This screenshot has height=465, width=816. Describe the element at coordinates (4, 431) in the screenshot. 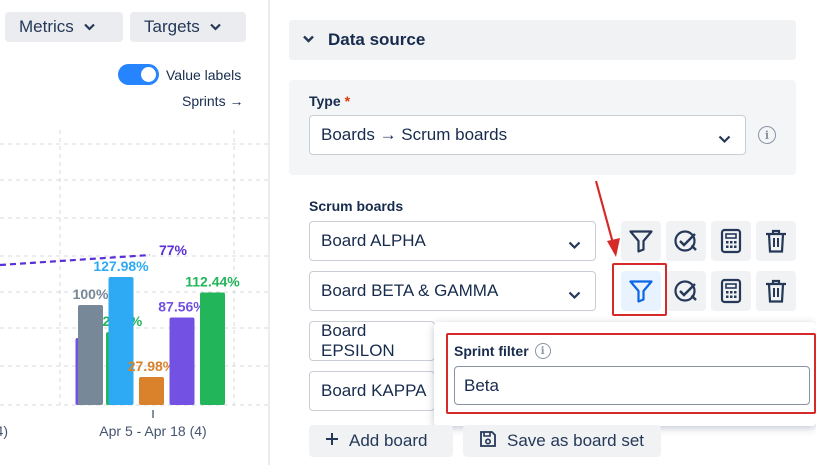

I see `x-tick-label: …4 (4)` at that location.